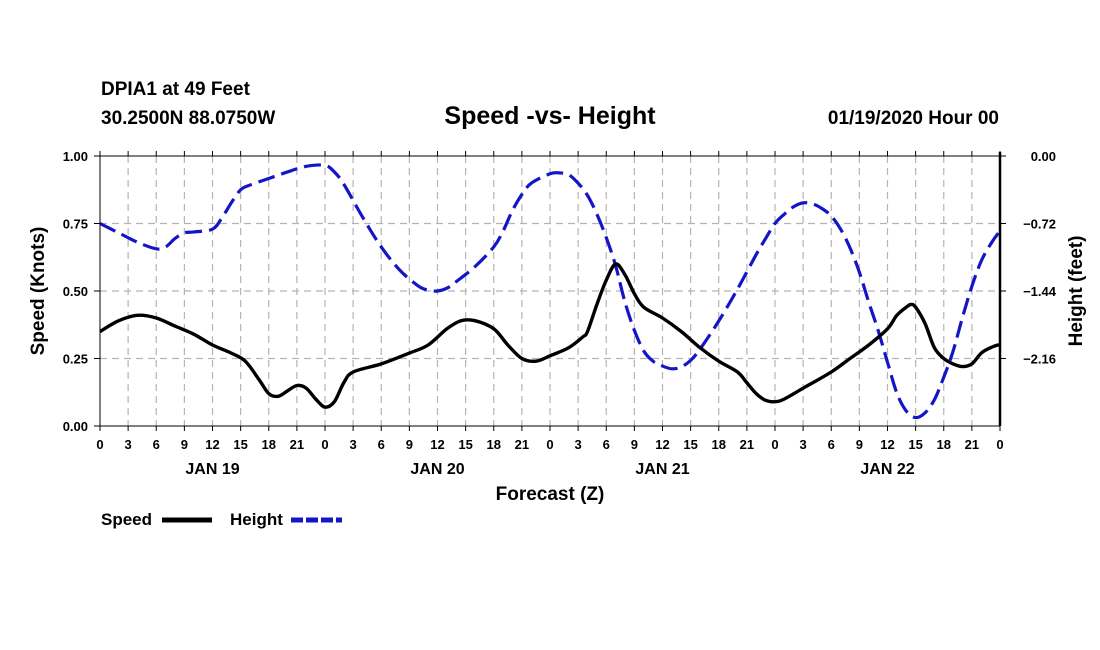  What do you see at coordinates (75, 426) in the screenshot?
I see `y-left-tick-label: 0.00` at bounding box center [75, 426].